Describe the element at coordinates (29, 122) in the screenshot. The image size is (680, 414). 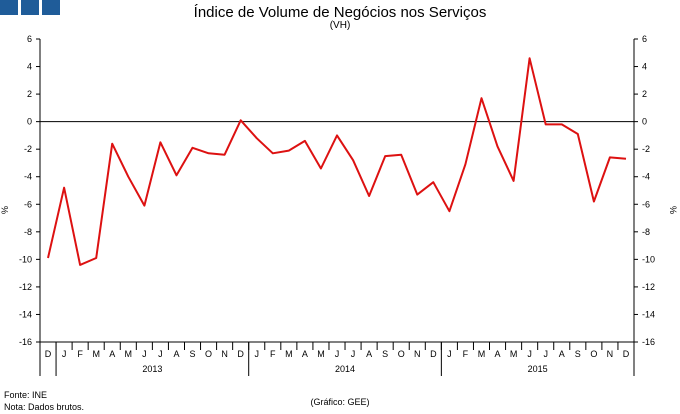
I see `y-tick-label-left: 0` at that location.